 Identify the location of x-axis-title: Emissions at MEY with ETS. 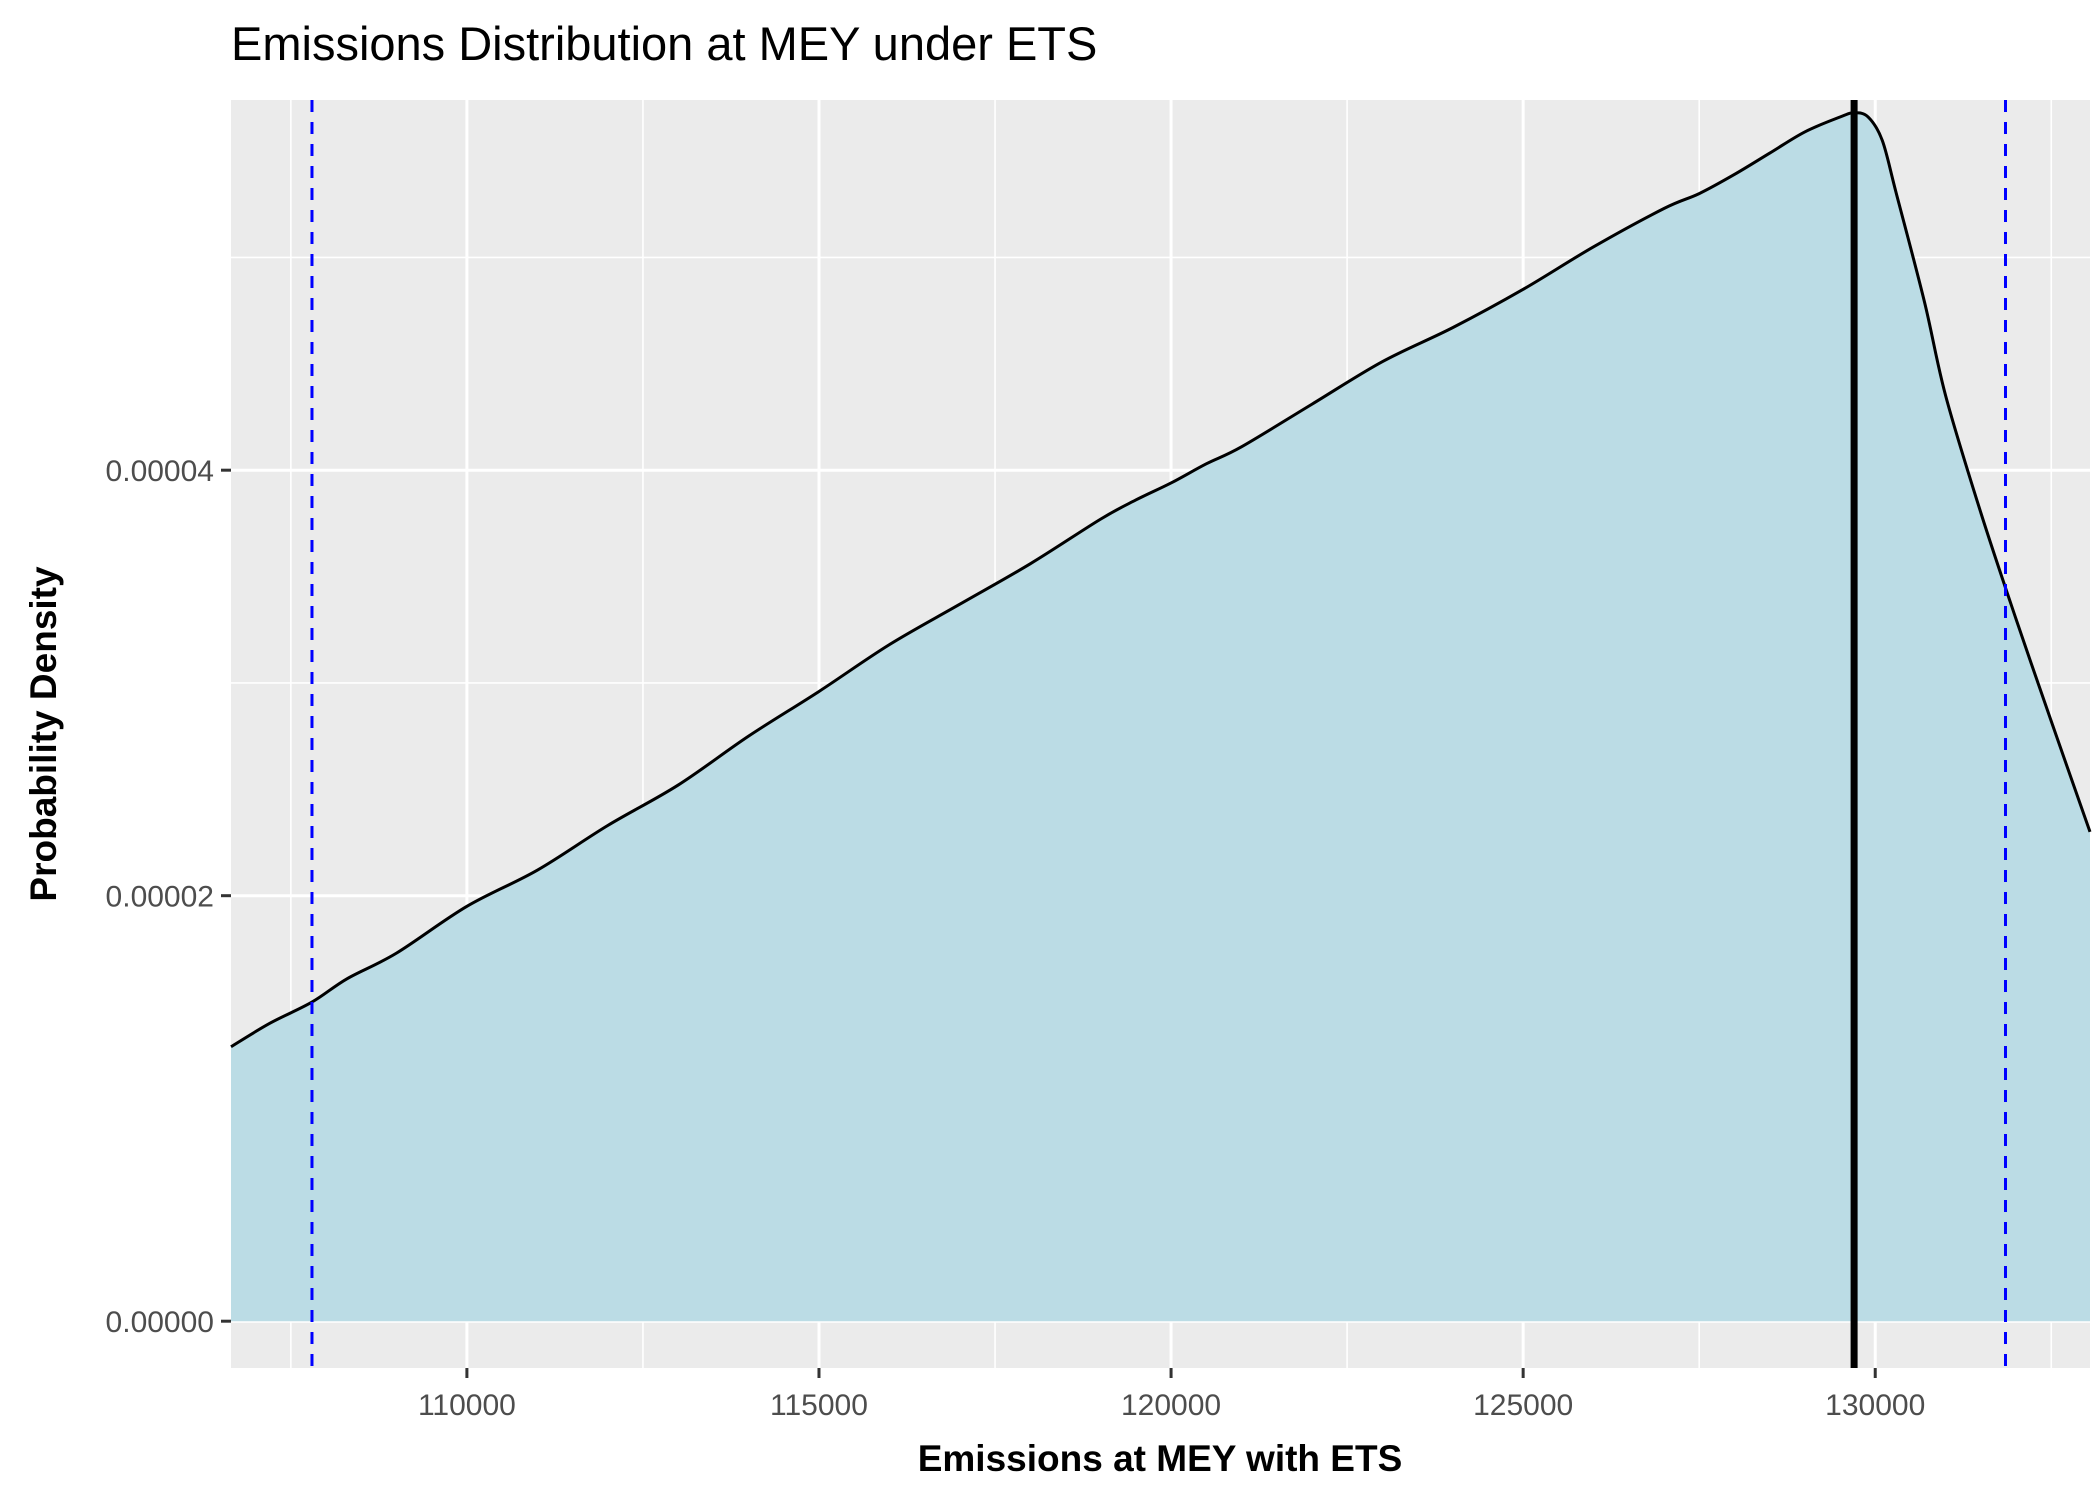
(1160, 1458).